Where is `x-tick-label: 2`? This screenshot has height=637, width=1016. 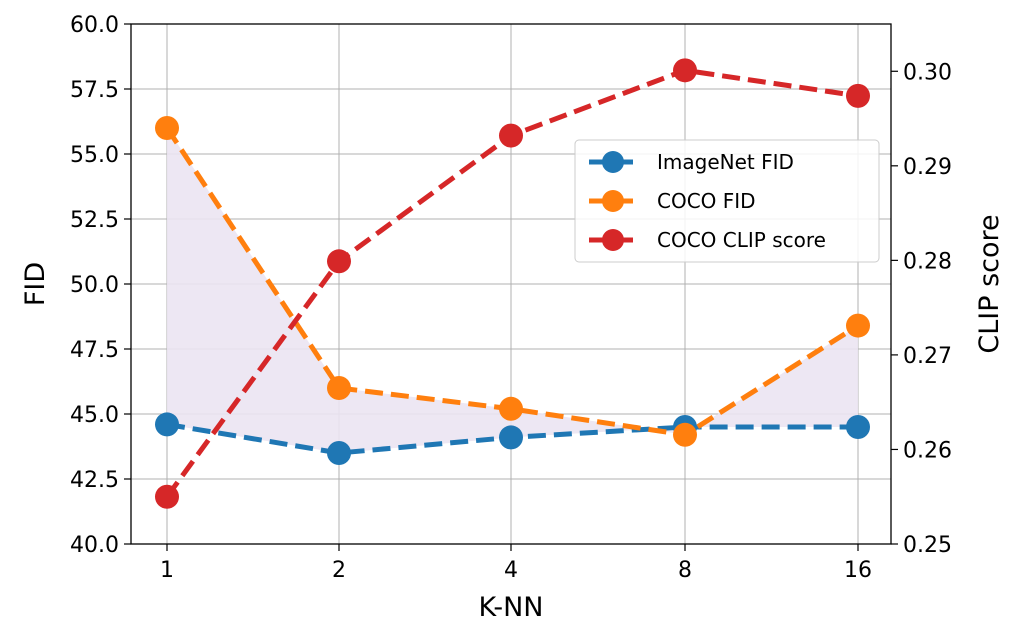
x-tick-label: 2 is located at coordinates (339, 570).